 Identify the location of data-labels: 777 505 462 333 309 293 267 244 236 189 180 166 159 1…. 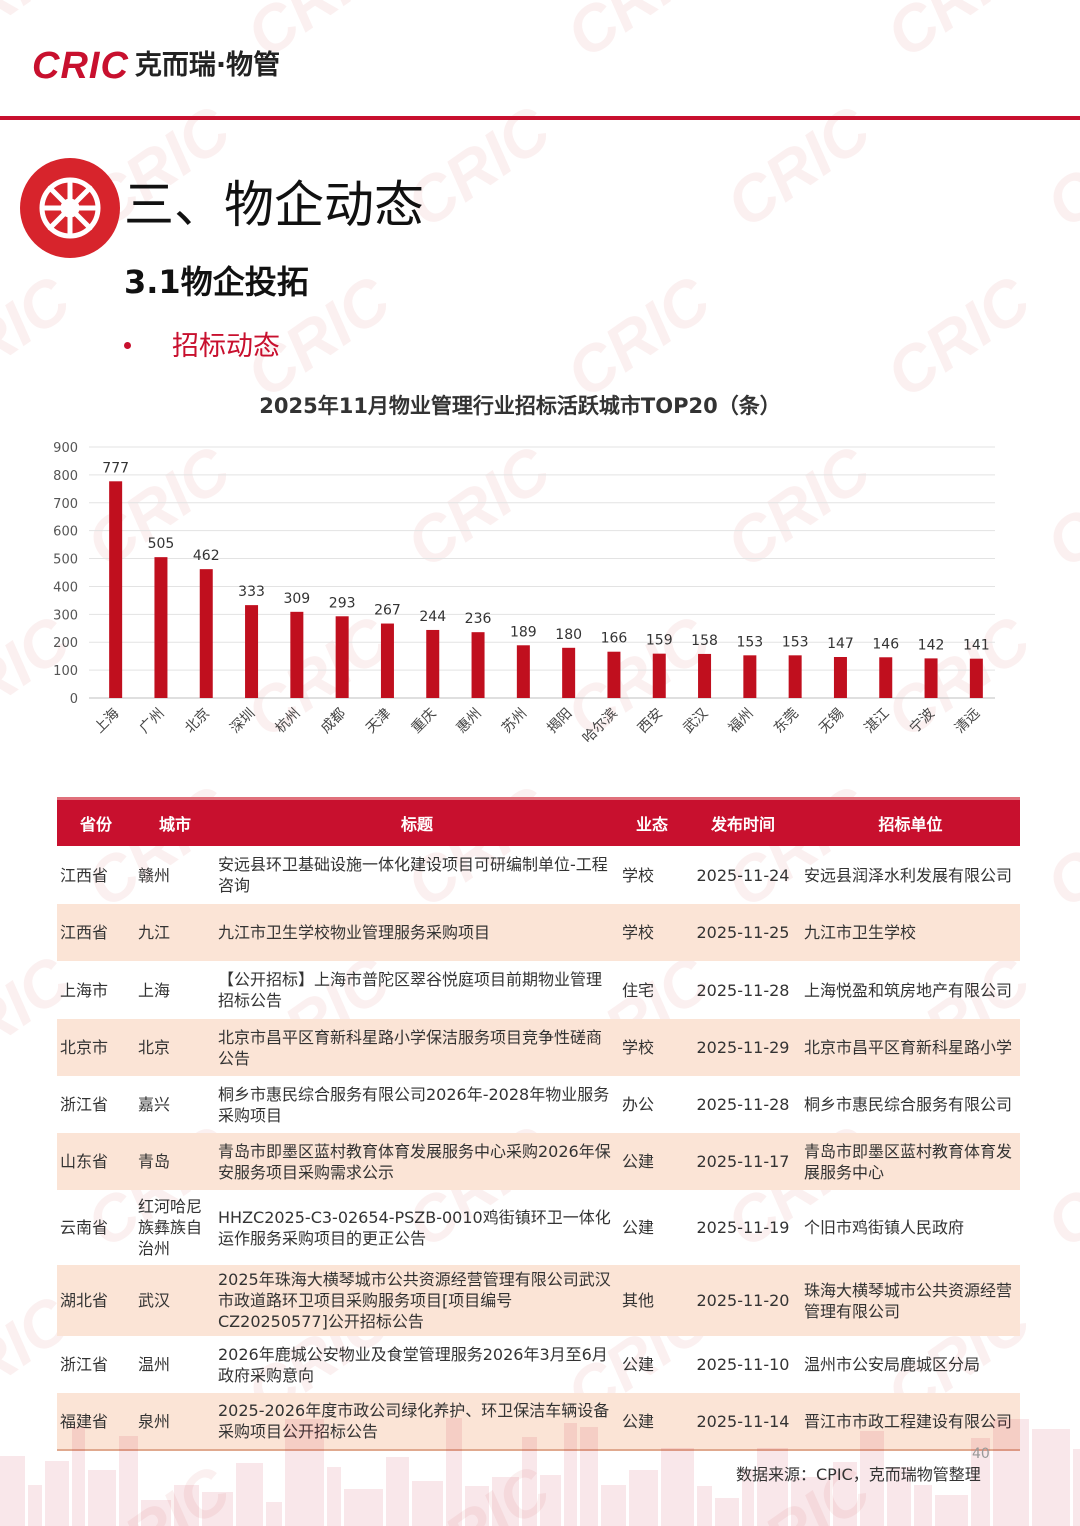
(545, 556).